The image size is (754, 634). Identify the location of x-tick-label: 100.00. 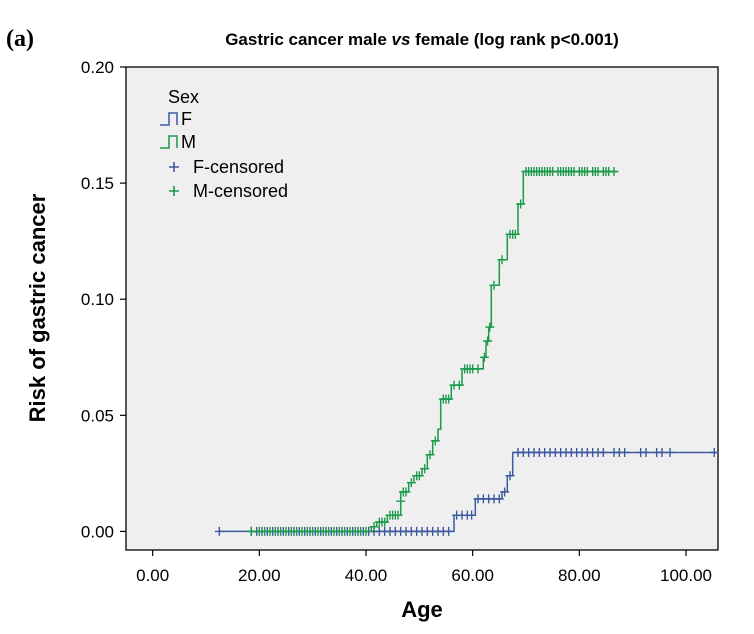
(686, 575).